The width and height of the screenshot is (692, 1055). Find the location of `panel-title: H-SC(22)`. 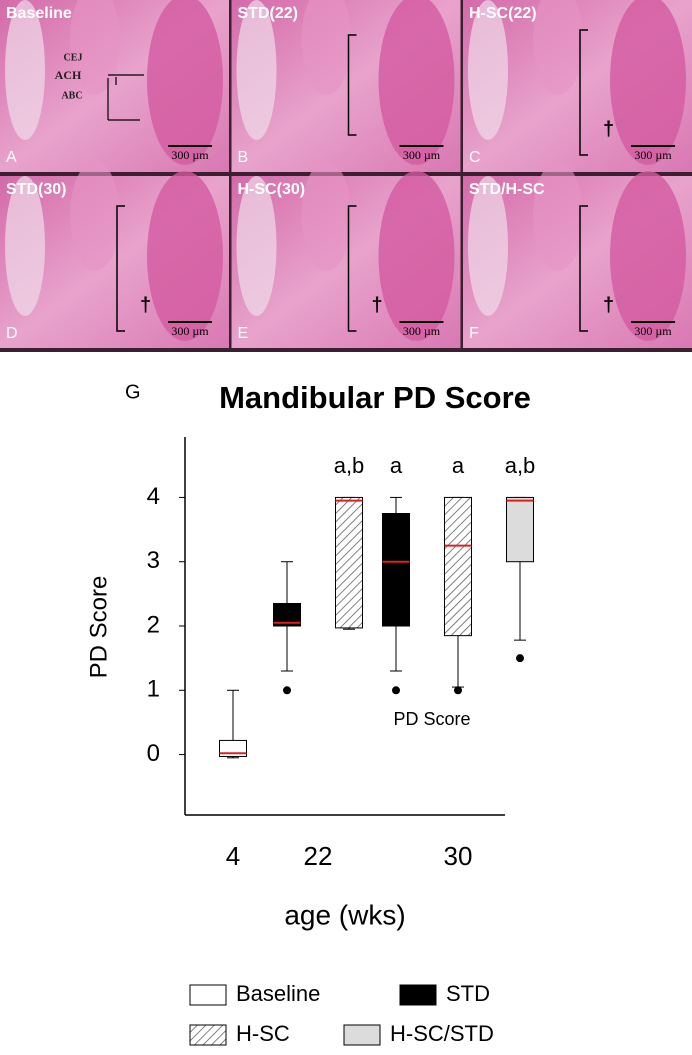

panel-title: H-SC(22) is located at coordinates (503, 13).